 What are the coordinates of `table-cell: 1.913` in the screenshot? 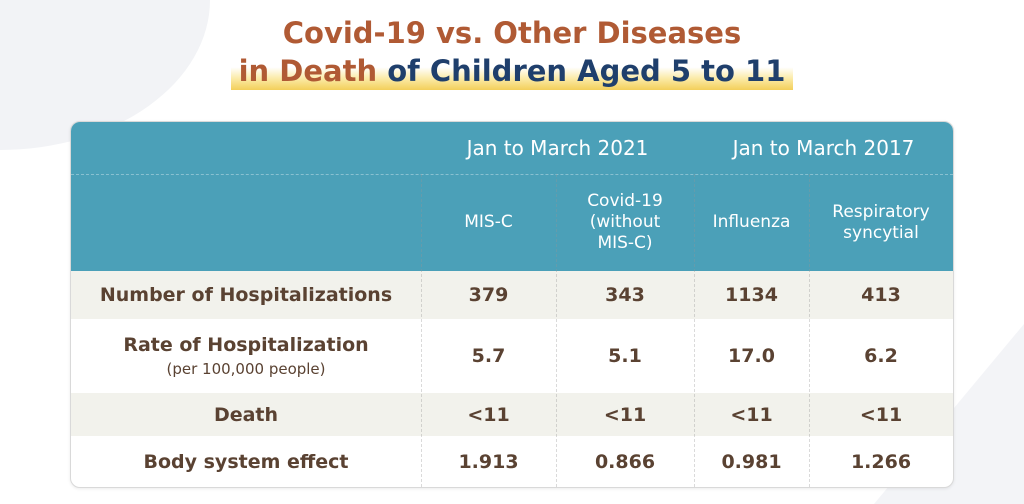 It's located at (488, 461).